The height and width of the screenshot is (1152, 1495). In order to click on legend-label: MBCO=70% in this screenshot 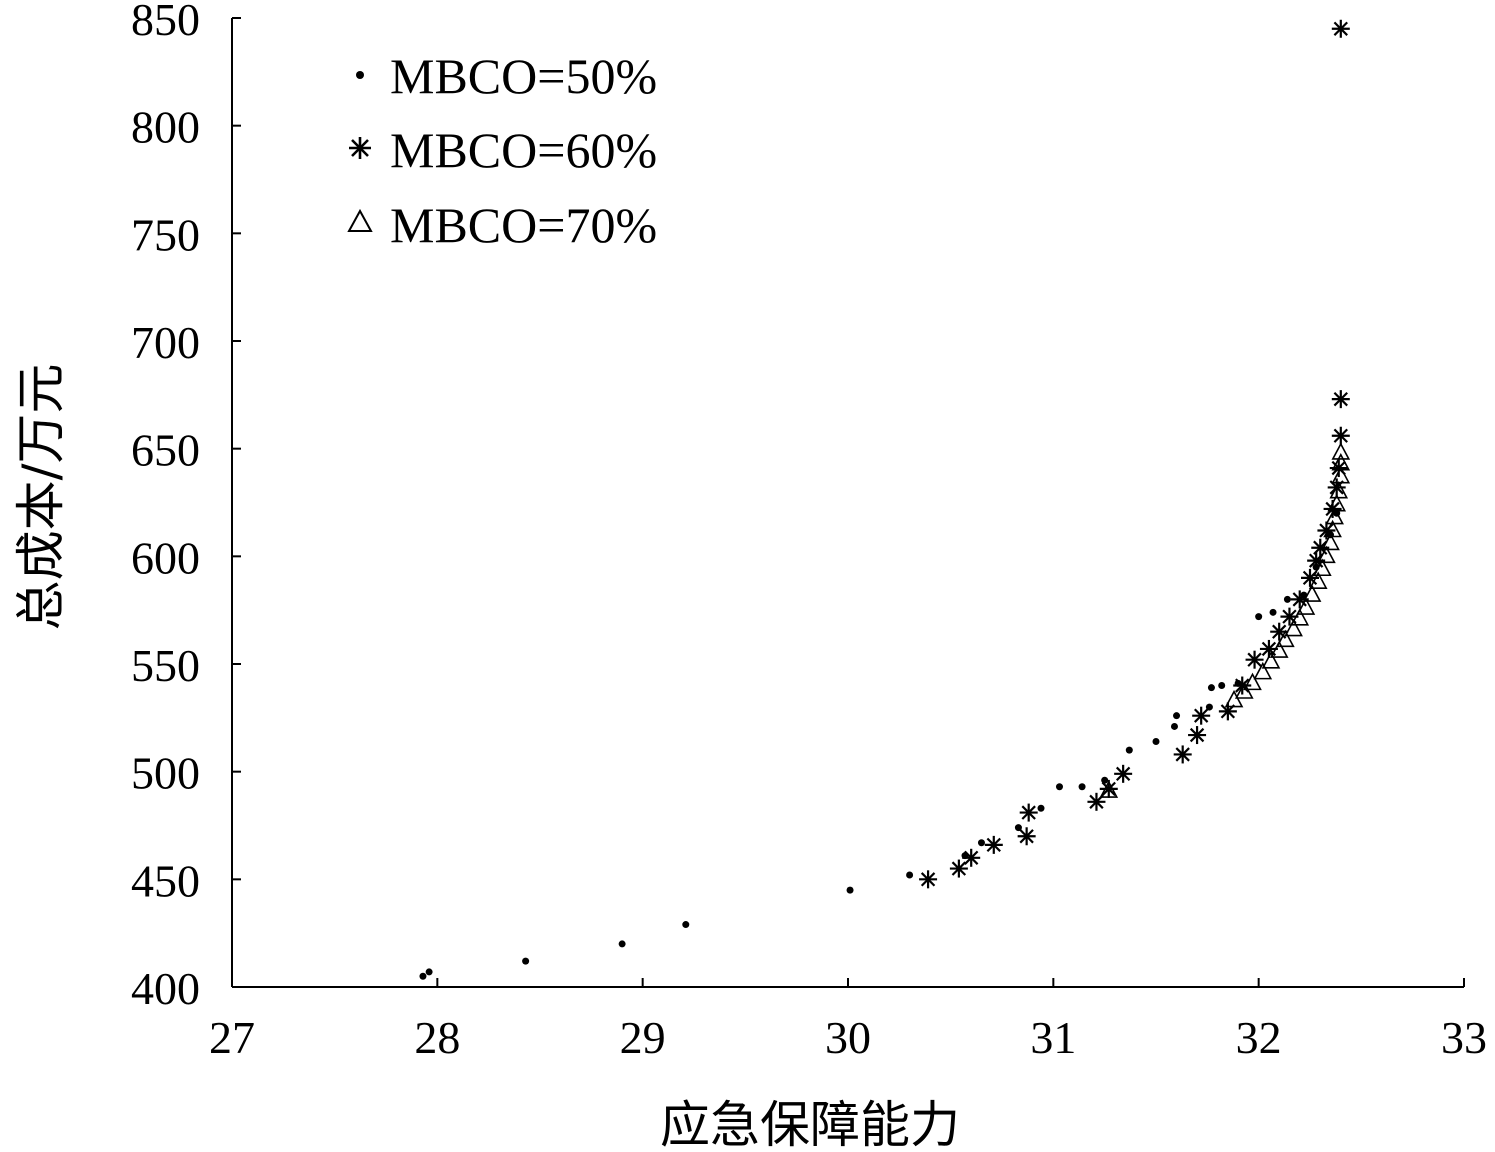, I will do `click(523, 225)`.